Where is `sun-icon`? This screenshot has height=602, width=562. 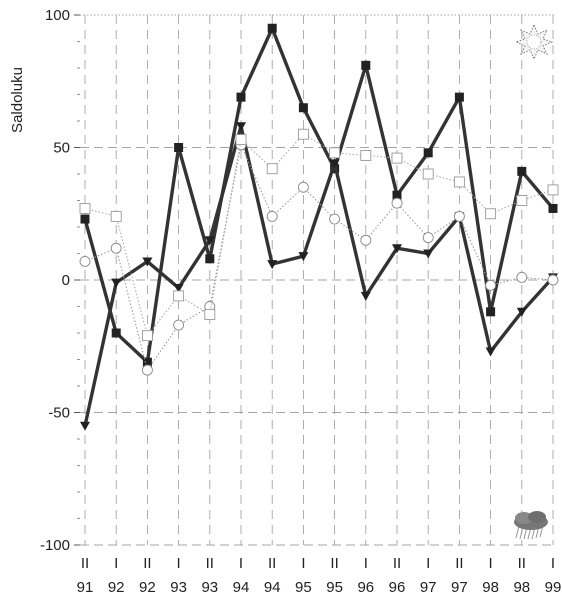 sun-icon is located at coordinates (534, 42).